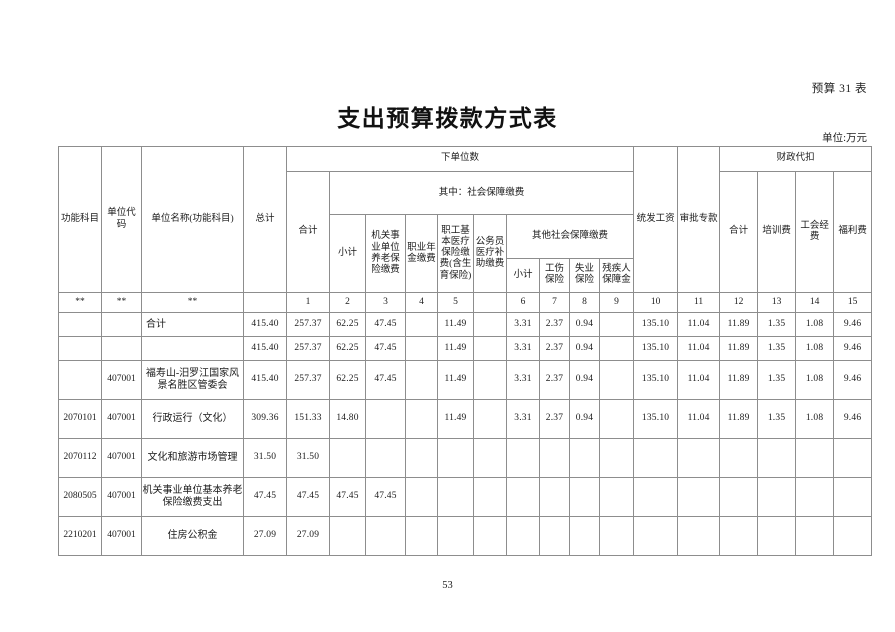 The height and width of the screenshot is (632, 895). I want to click on cell-unit-name: 住房公积金, so click(192, 536).